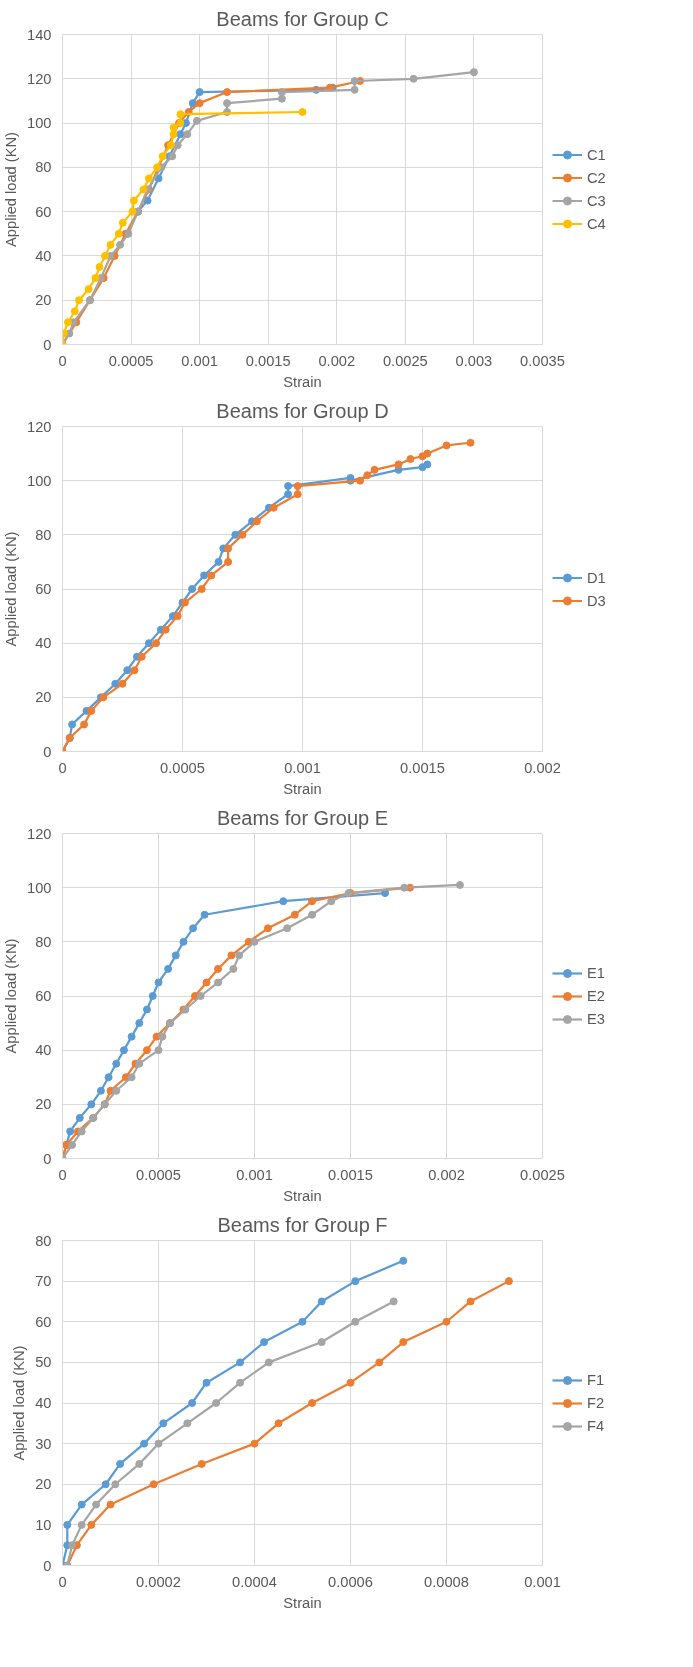  What do you see at coordinates (597, 223) in the screenshot?
I see `legend-label: C4` at bounding box center [597, 223].